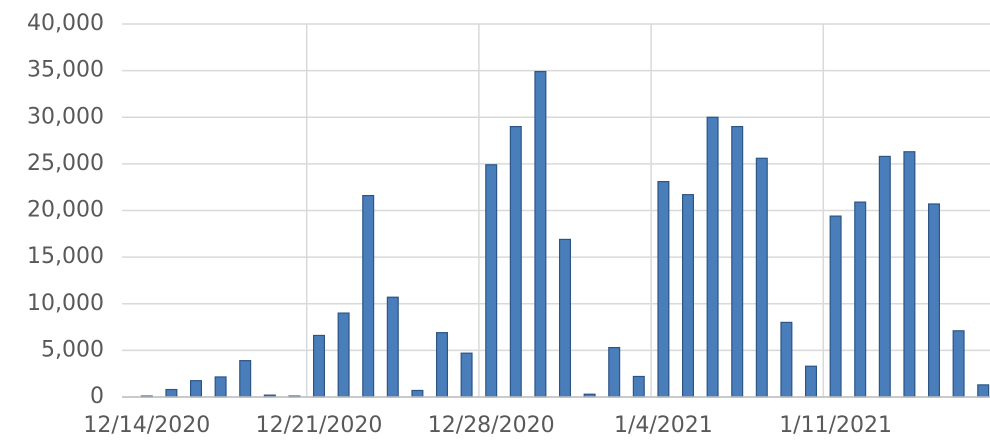  I want to click on x-tick-label: 12/14/2020, so click(146, 425).